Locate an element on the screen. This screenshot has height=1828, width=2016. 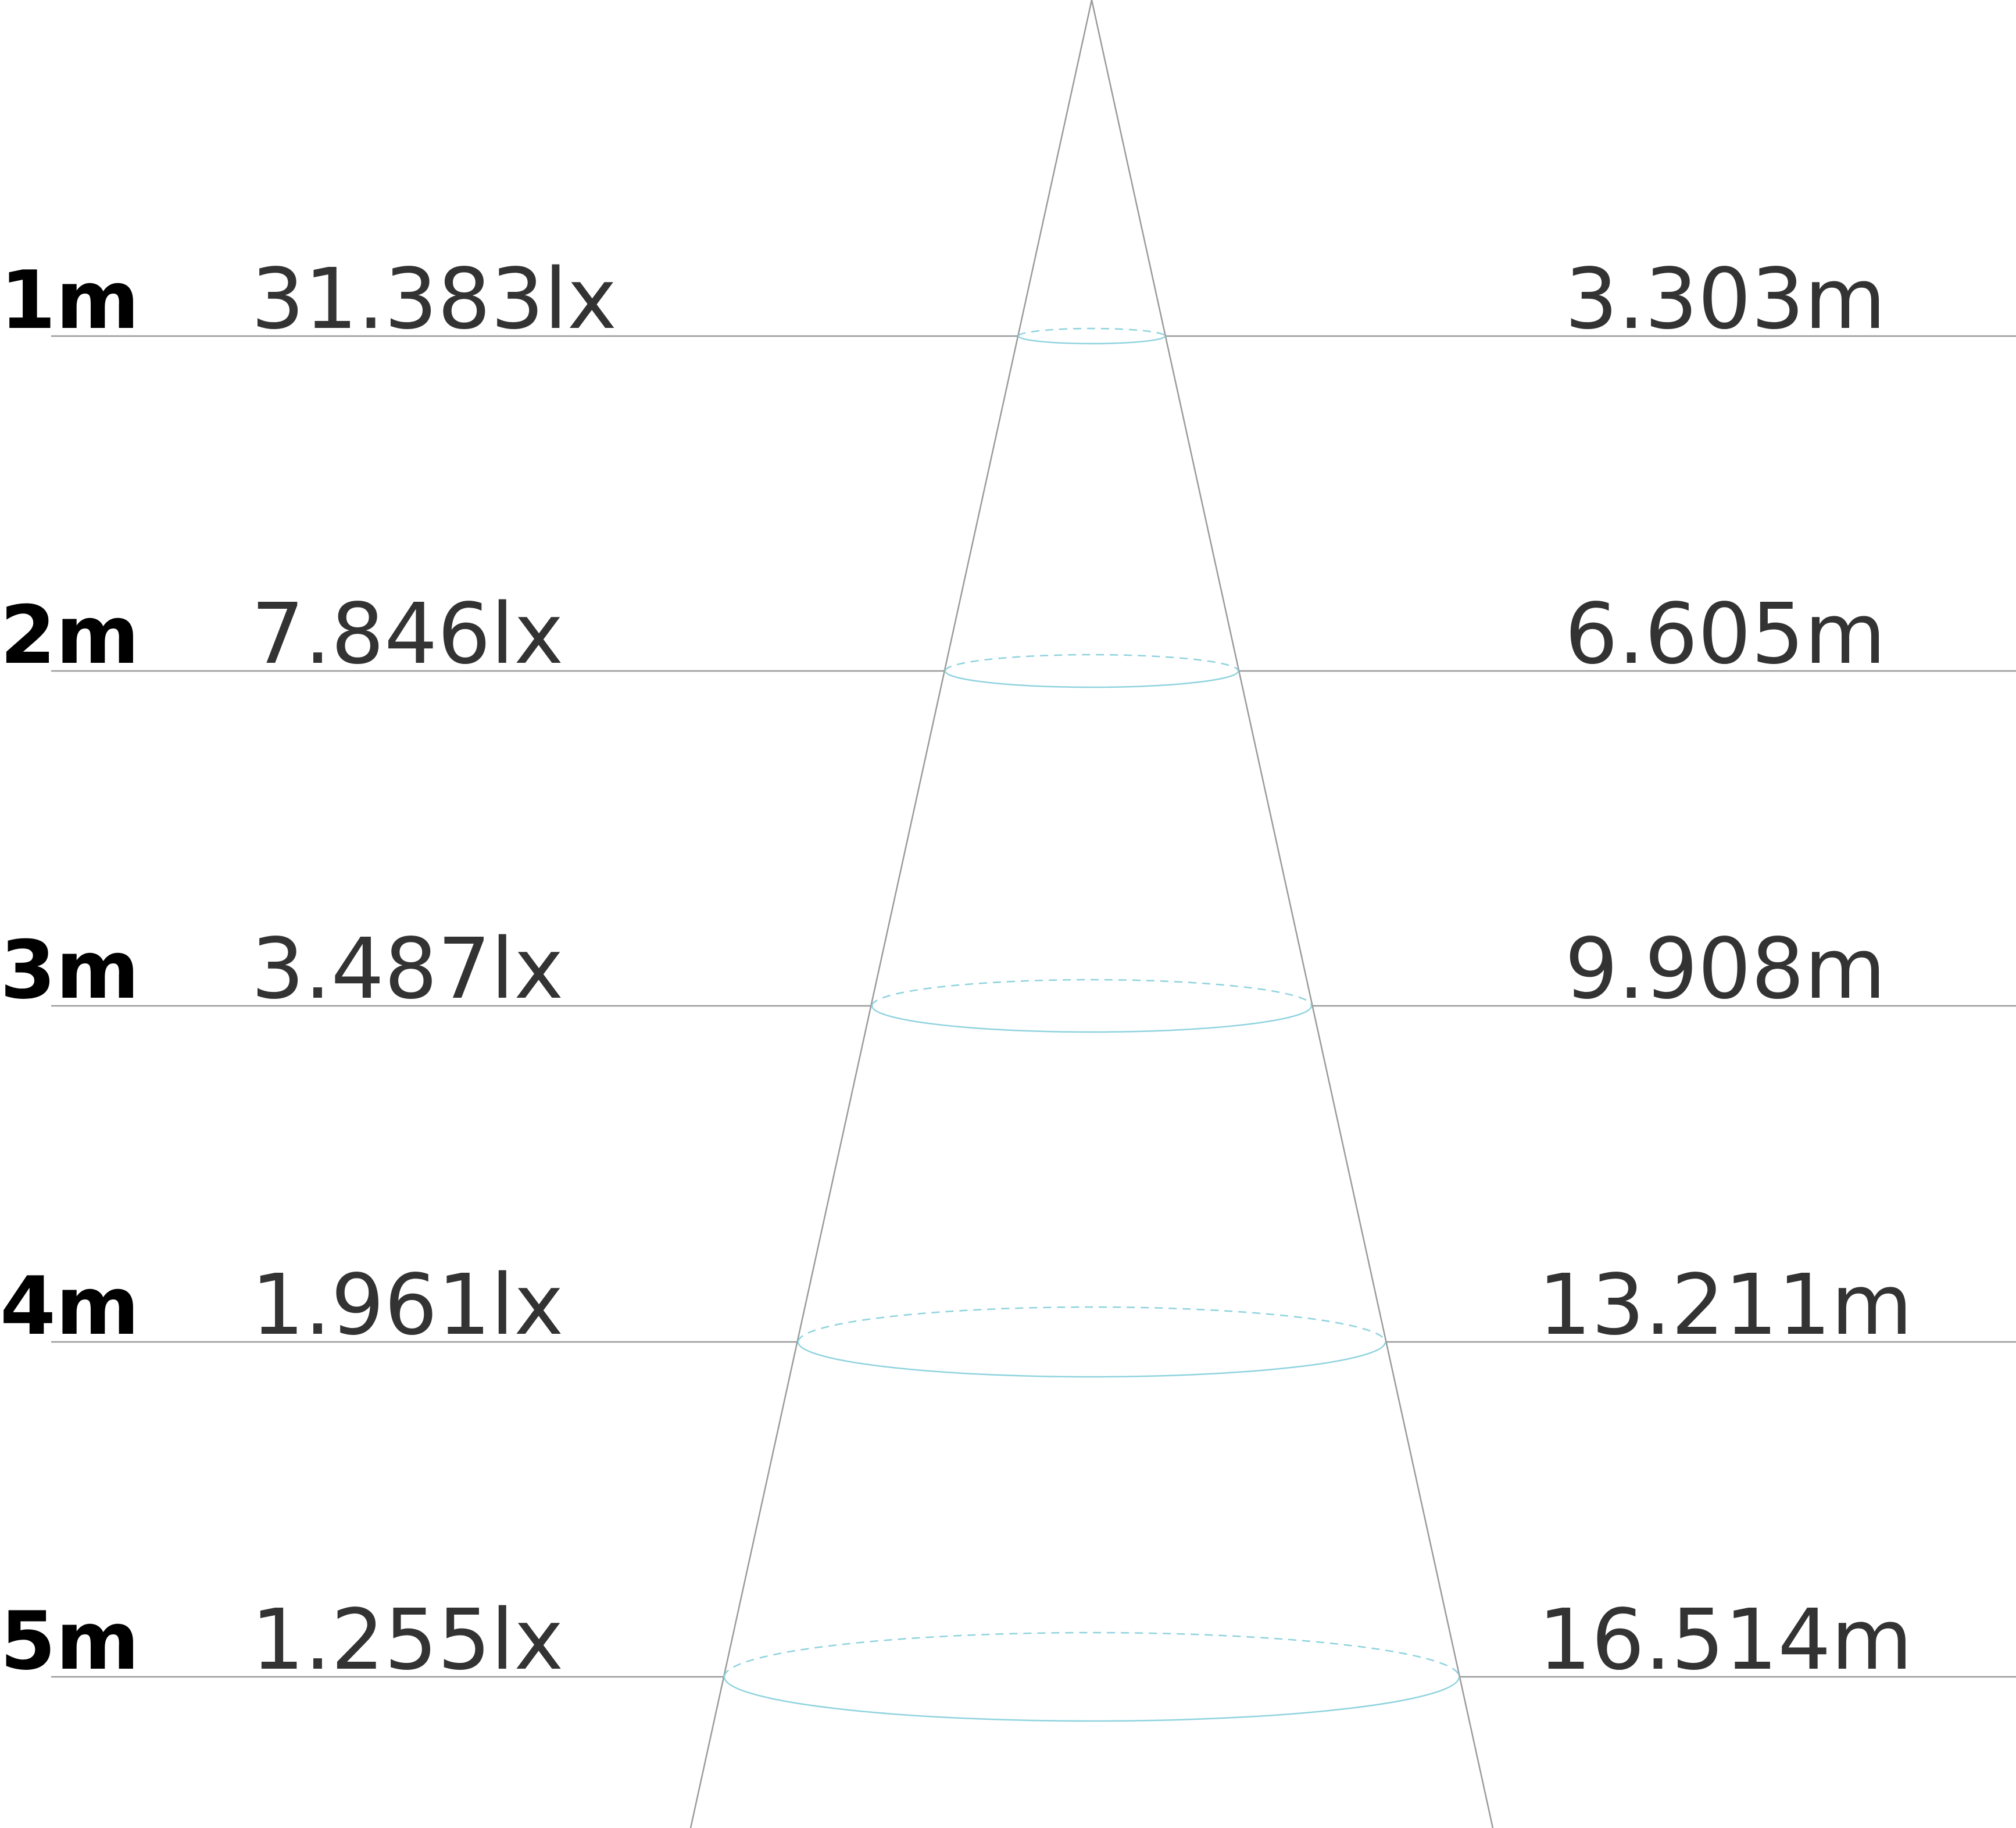
beam-diameter-label-2m: 6.605m is located at coordinates (1726, 634).